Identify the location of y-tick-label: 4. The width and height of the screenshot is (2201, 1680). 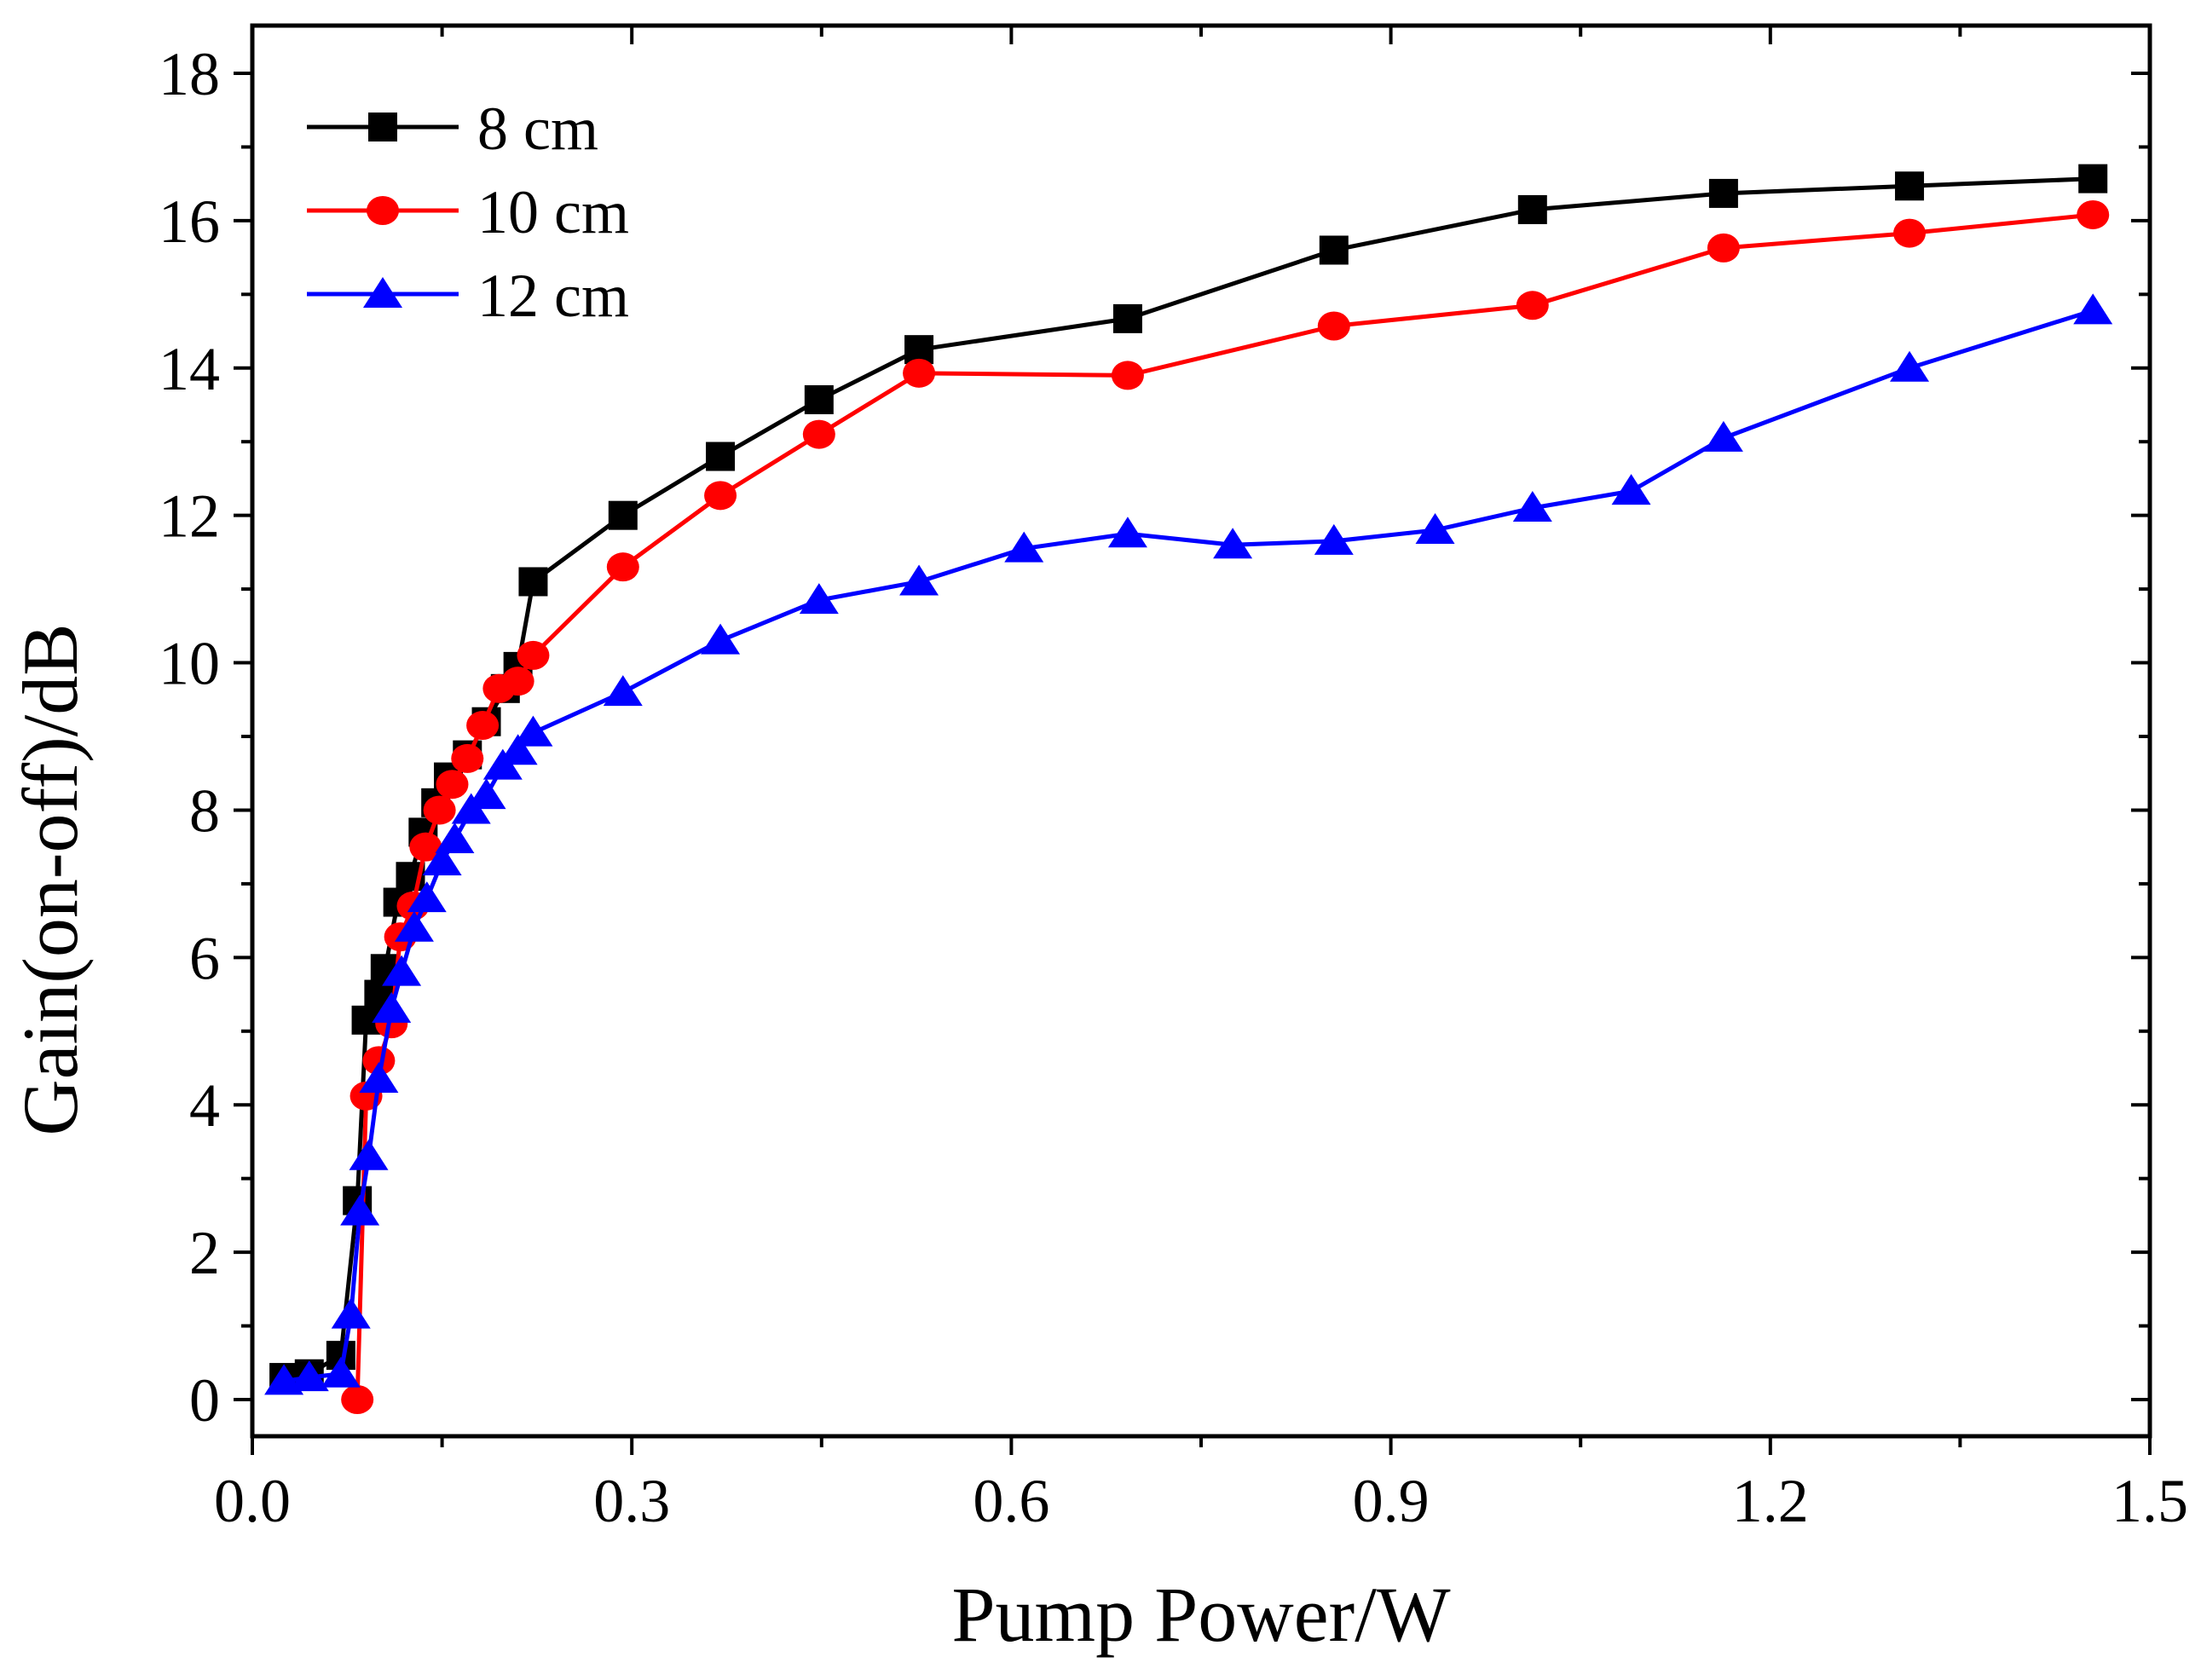
(204, 1105).